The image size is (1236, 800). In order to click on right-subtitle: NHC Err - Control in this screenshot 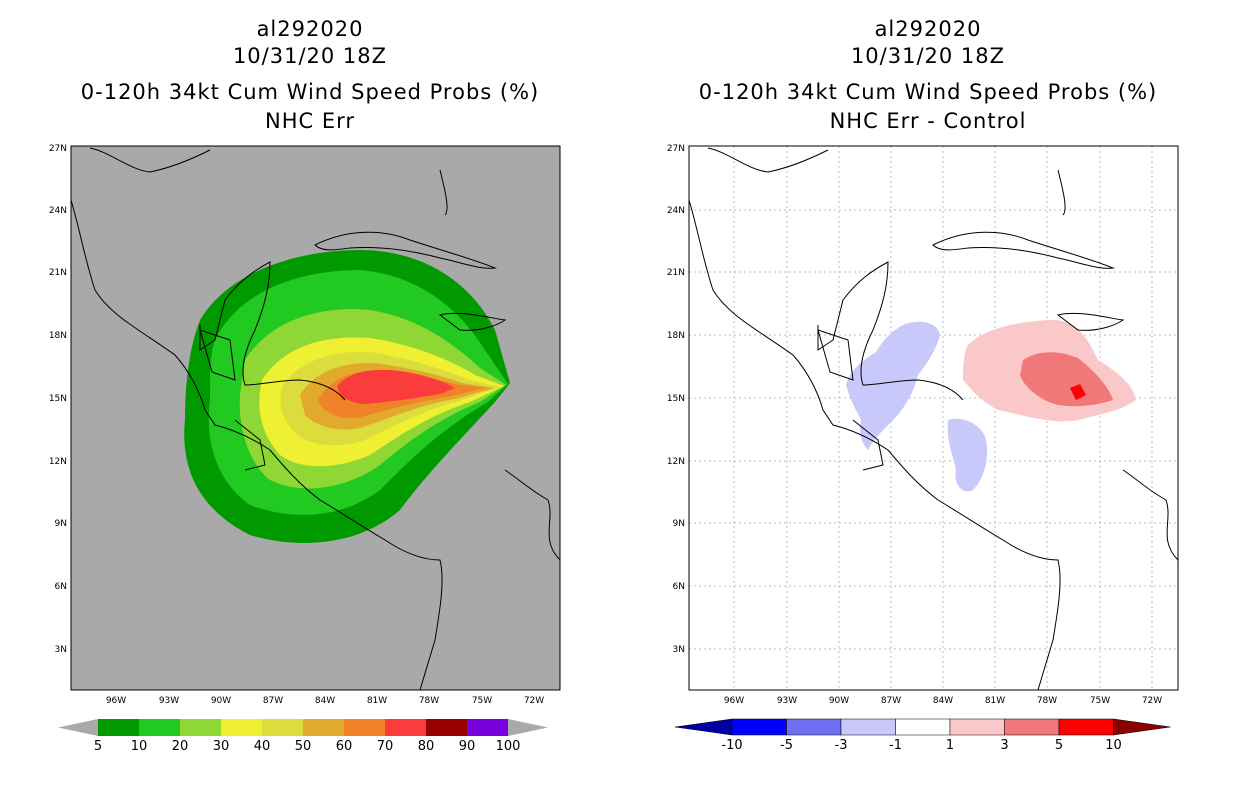, I will do `click(928, 121)`.